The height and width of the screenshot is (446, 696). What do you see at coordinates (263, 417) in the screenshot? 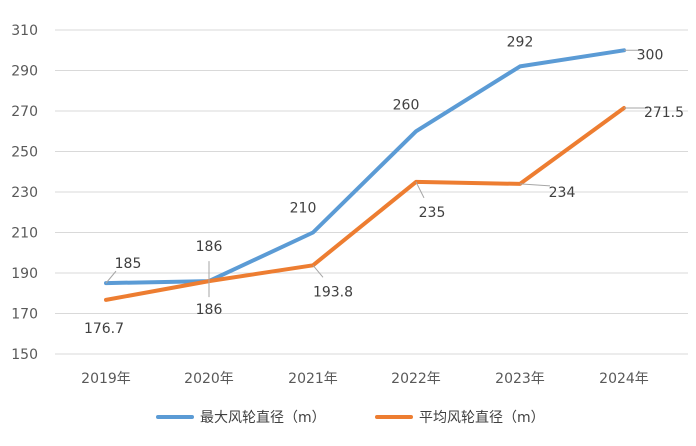
I see `legend-label: 最大风轮直径（m）` at bounding box center [263, 417].